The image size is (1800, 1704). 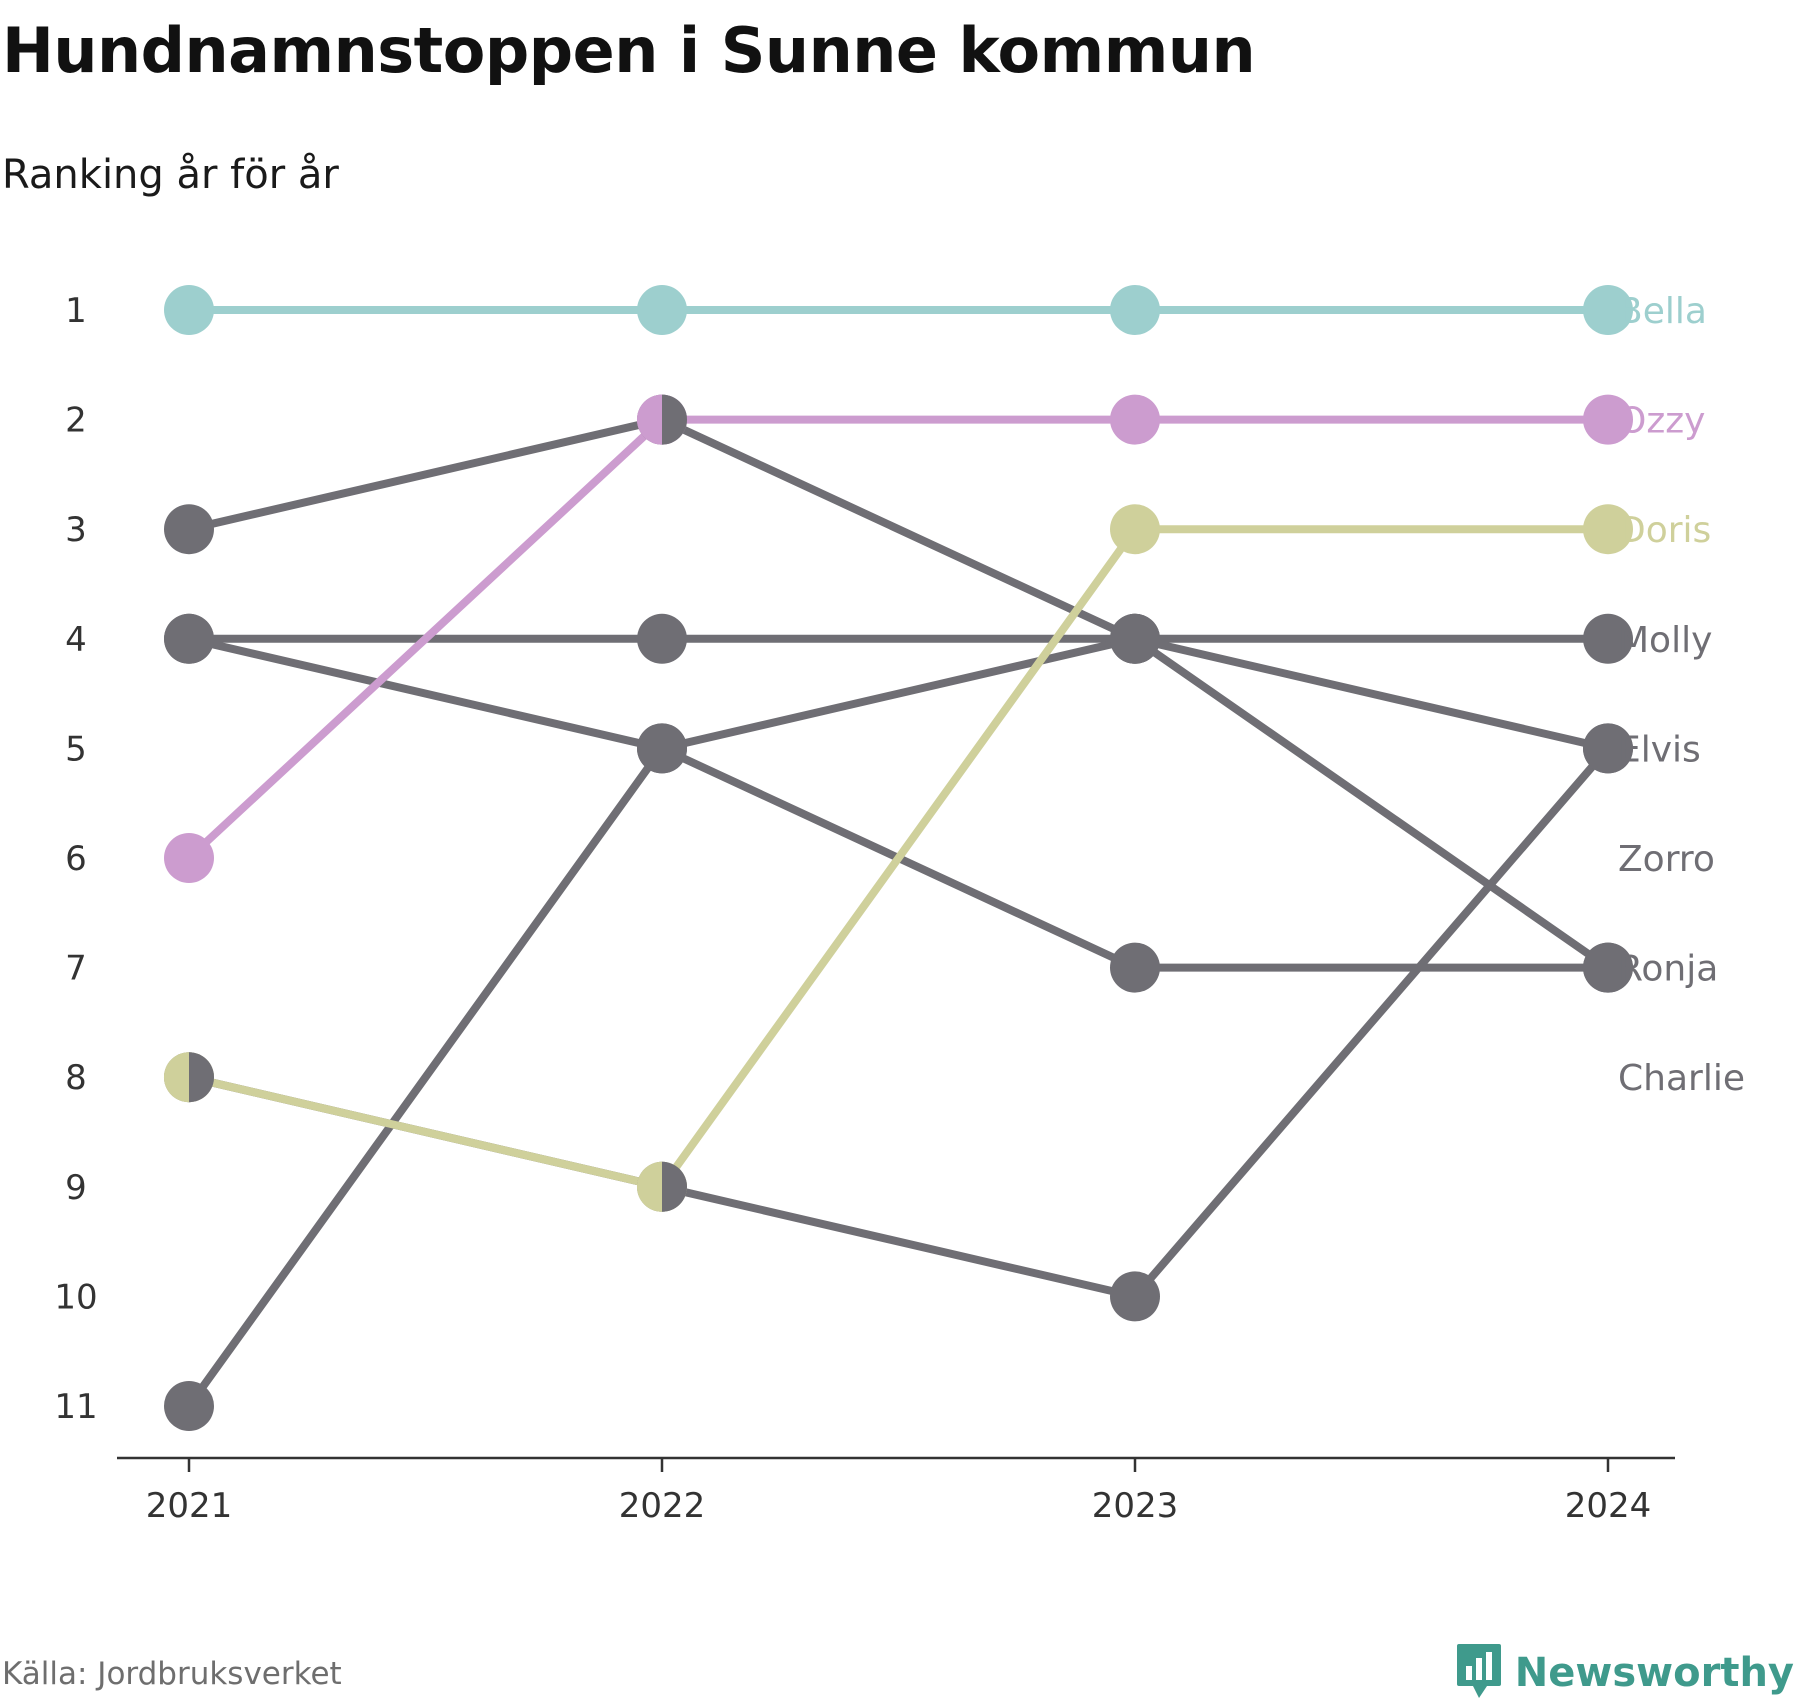 What do you see at coordinates (76, 749) in the screenshot?
I see `y-tick-label: 5` at bounding box center [76, 749].